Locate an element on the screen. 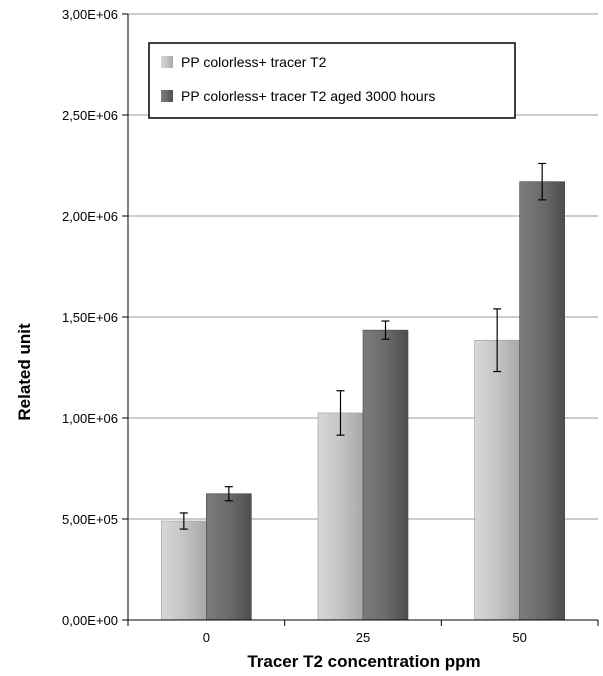 This screenshot has height=676, width=603. x-axis-title: Tracer T2 concentration ppm is located at coordinates (363, 661).